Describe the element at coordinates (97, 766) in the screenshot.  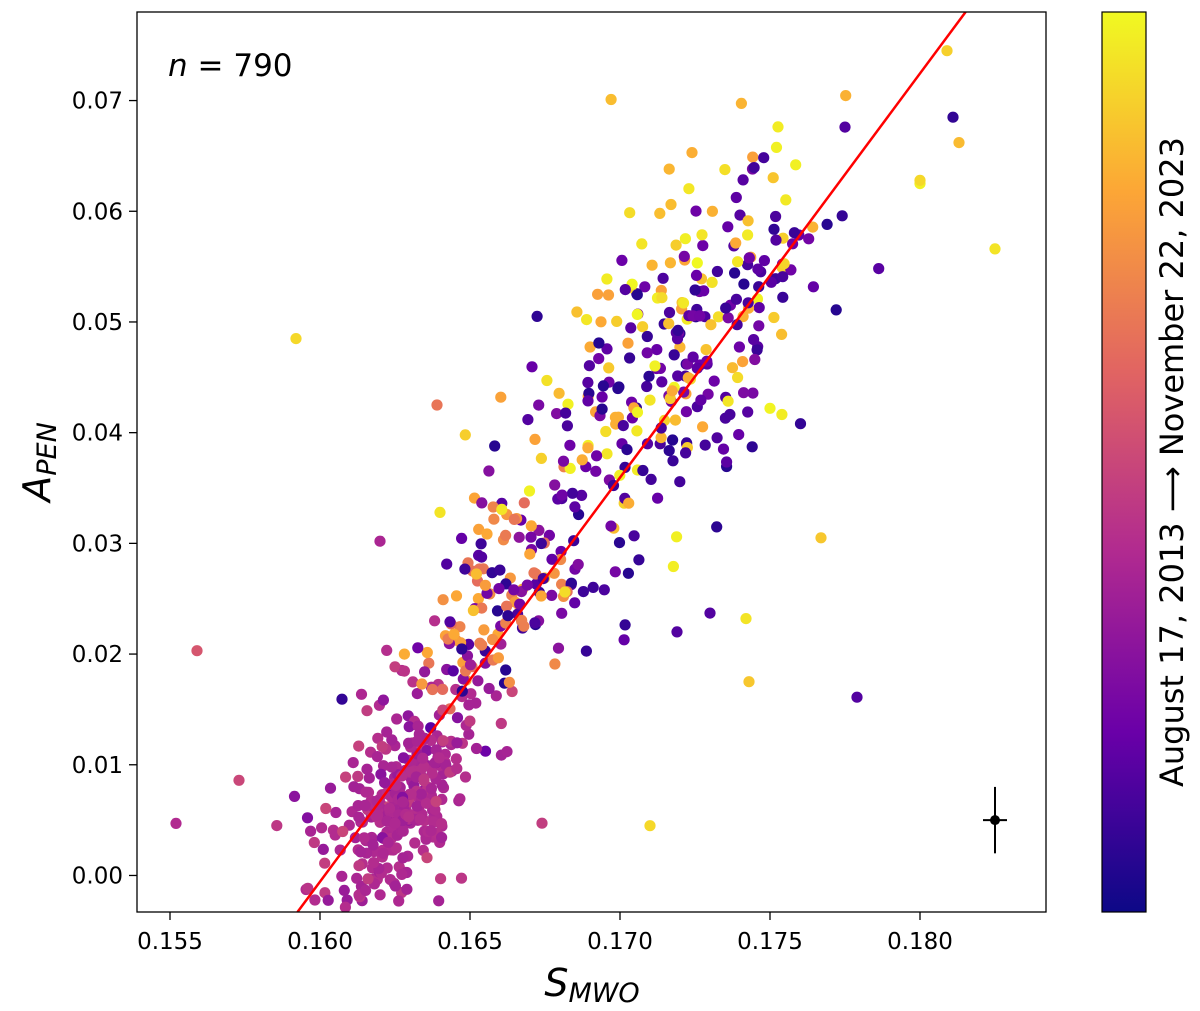
I see `y-tick-label: 0.01` at that location.